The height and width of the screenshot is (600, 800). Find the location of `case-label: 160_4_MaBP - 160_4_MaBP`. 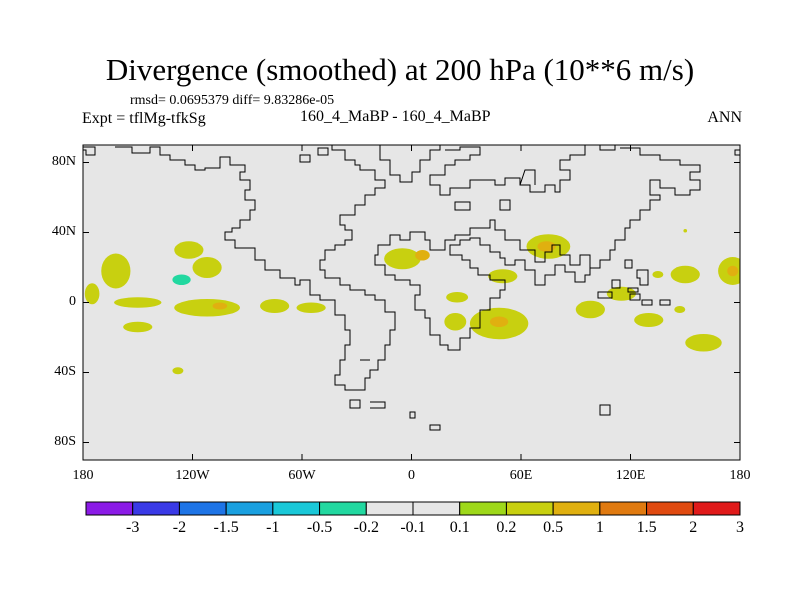

case-label: 160_4_MaBP - 160_4_MaBP is located at coordinates (395, 116).